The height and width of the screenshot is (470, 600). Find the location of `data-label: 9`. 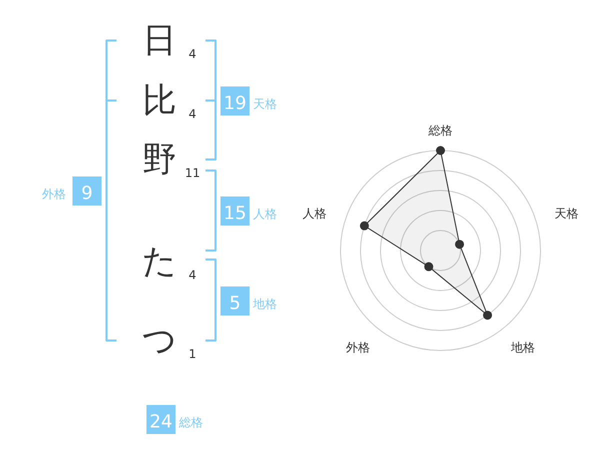

data-label: 9 is located at coordinates (87, 193).